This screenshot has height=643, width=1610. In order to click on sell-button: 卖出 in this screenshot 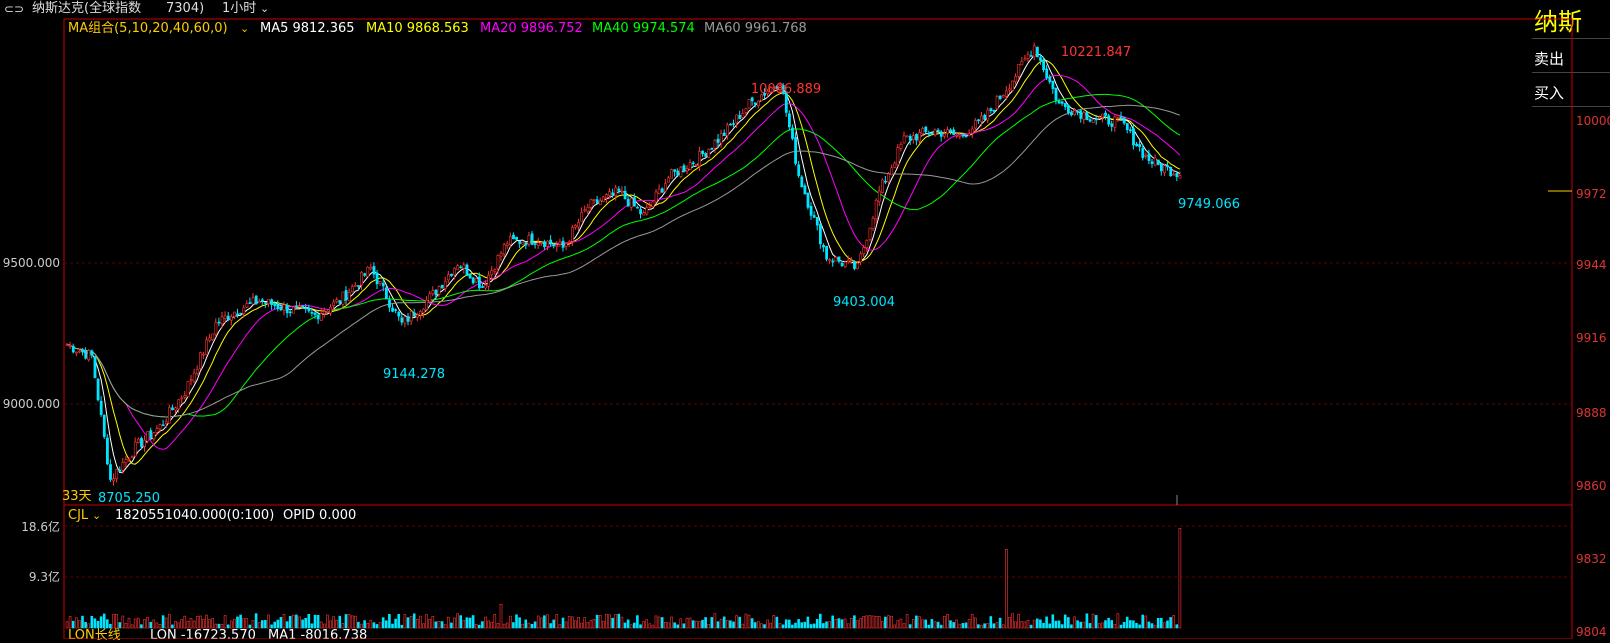, I will do `click(1549, 59)`.